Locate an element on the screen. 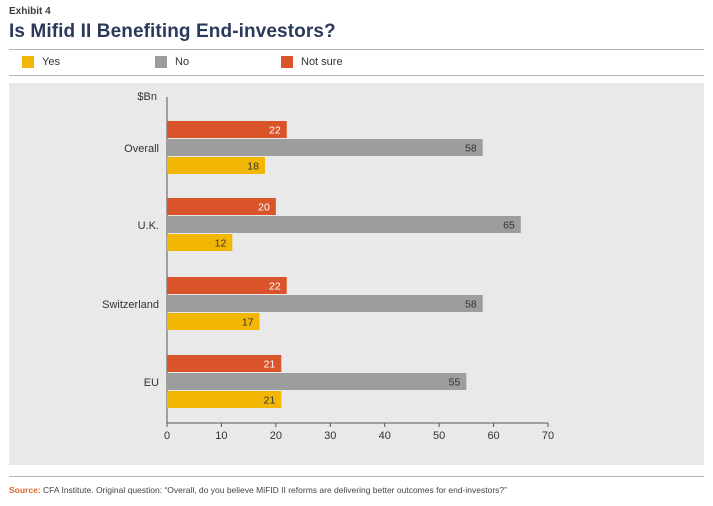  legend-item-not-sure: Not sure is located at coordinates (312, 62).